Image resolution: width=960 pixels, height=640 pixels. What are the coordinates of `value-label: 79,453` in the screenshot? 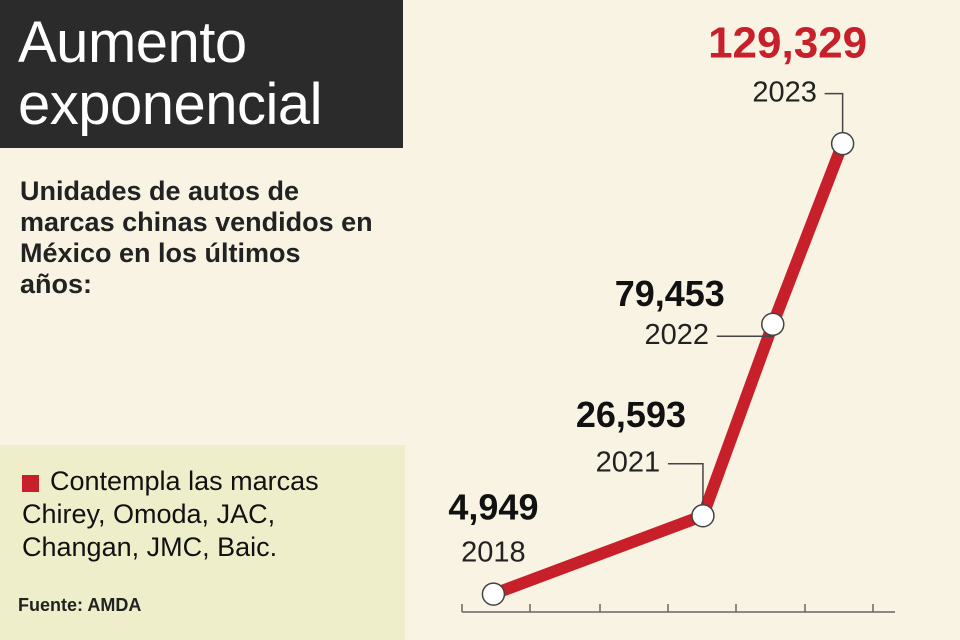 It's located at (670, 293).